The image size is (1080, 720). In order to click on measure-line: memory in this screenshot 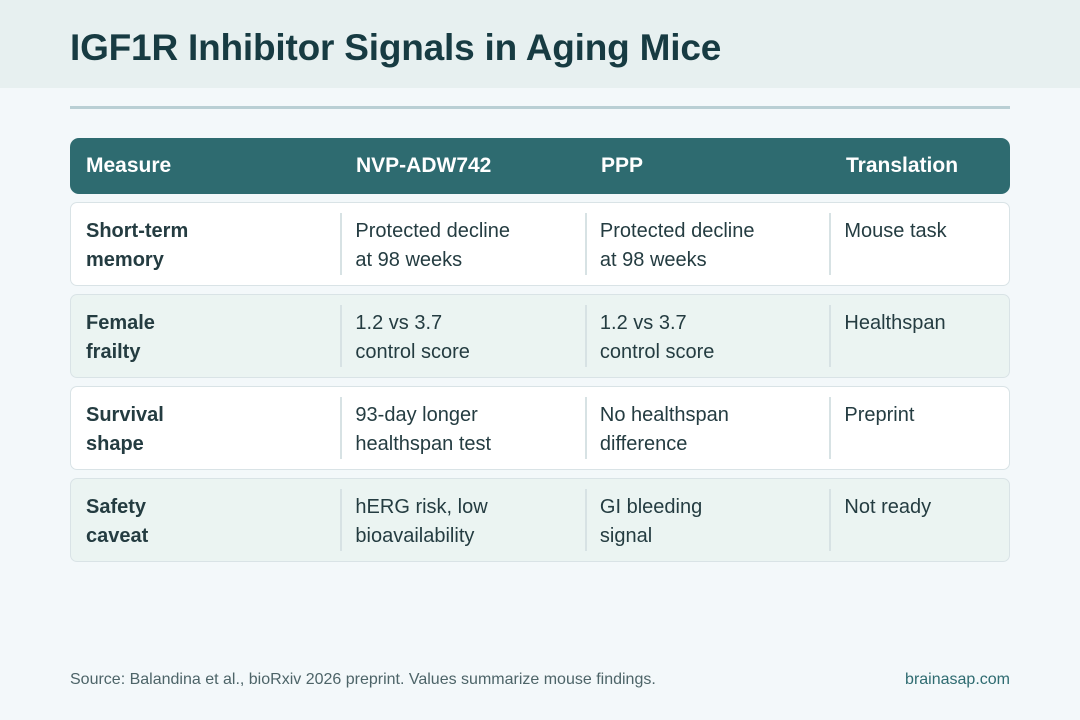, I will do `click(125, 260)`.